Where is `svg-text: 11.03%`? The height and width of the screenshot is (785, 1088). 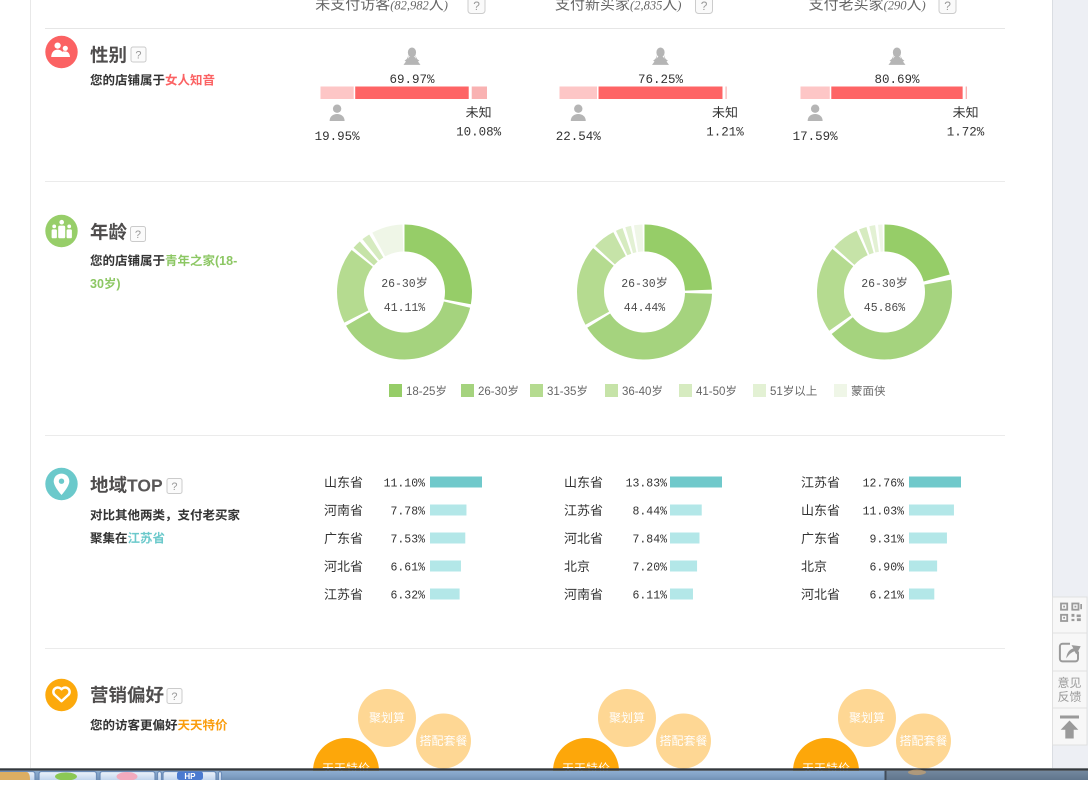 svg-text: 11.03% is located at coordinates (884, 512).